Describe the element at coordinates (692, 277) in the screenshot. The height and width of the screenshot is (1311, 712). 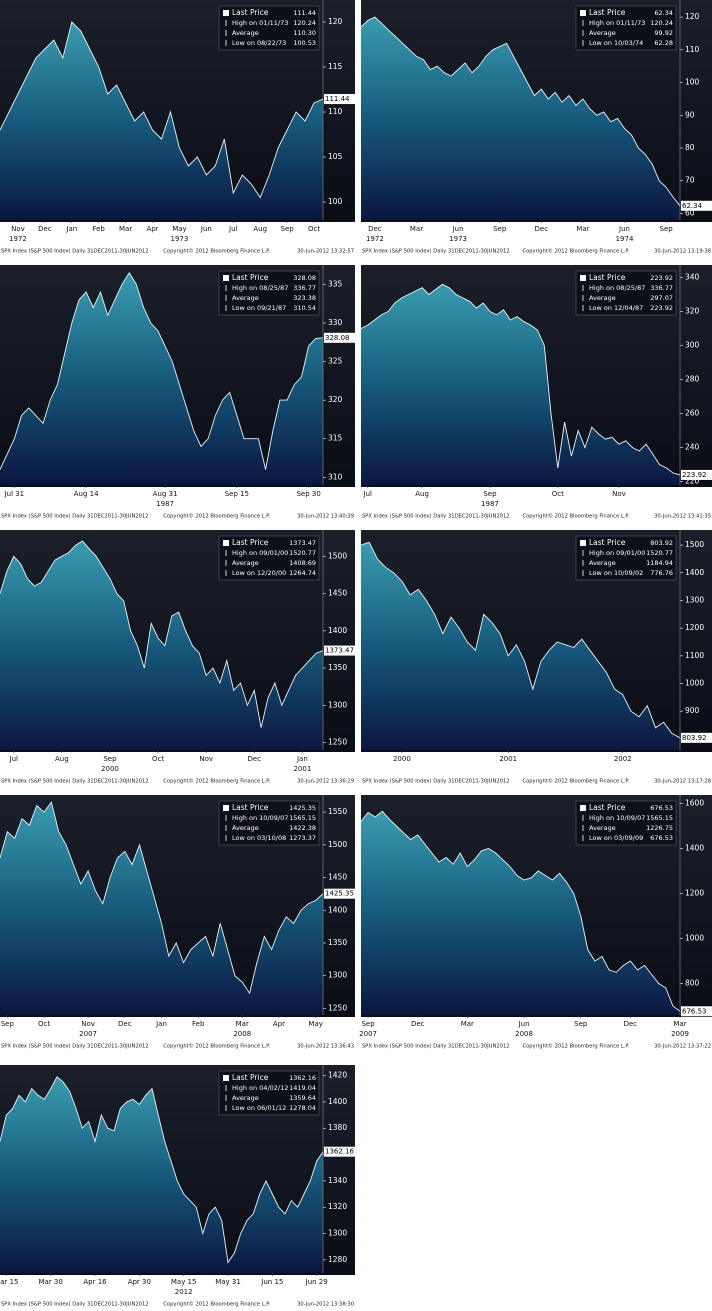
I see `y-tick-label: 340` at that location.